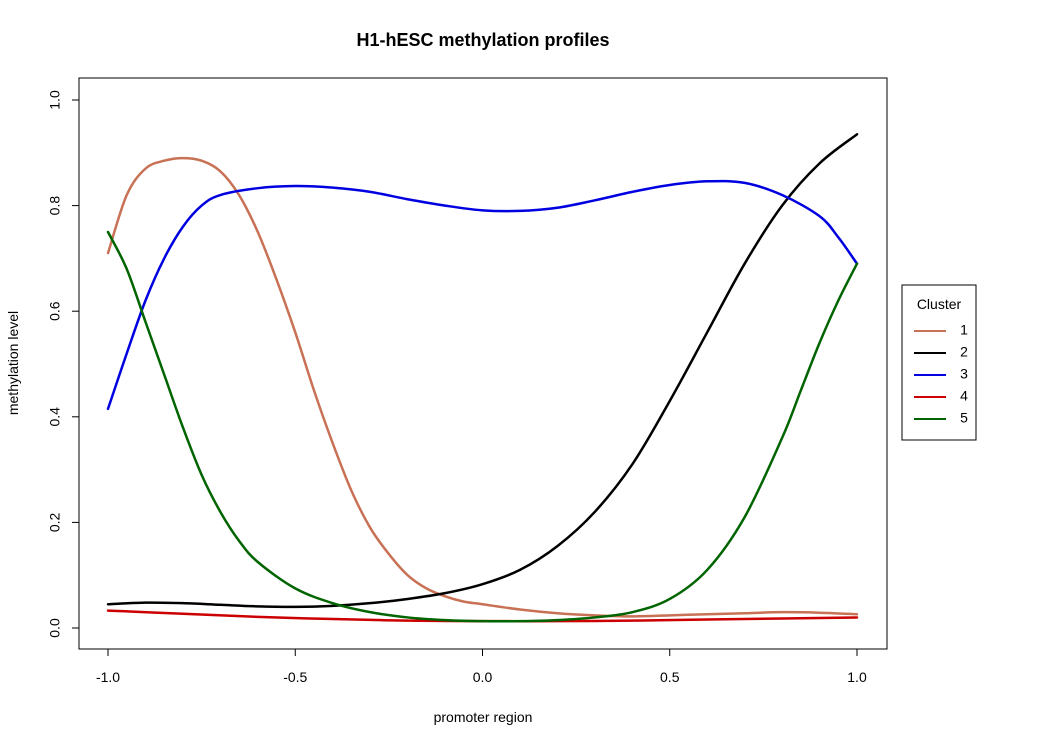 The image size is (1043, 747). I want to click on y-axis: 0.0 0.2 0.4 0.6 0.8 1.0, so click(63, 364).